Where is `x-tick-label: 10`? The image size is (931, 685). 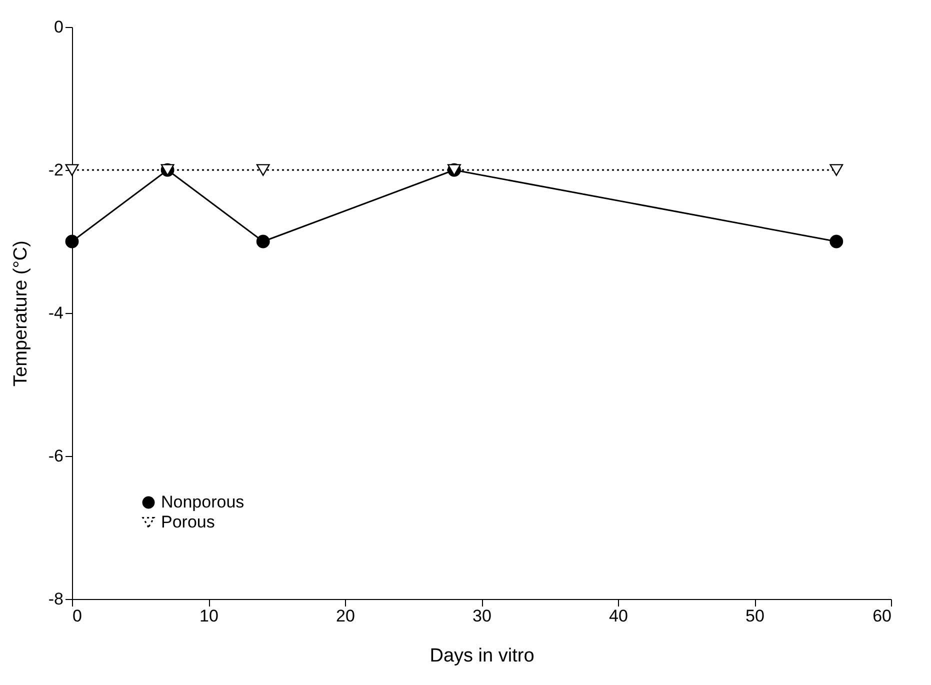
x-tick-label: 10 is located at coordinates (209, 616).